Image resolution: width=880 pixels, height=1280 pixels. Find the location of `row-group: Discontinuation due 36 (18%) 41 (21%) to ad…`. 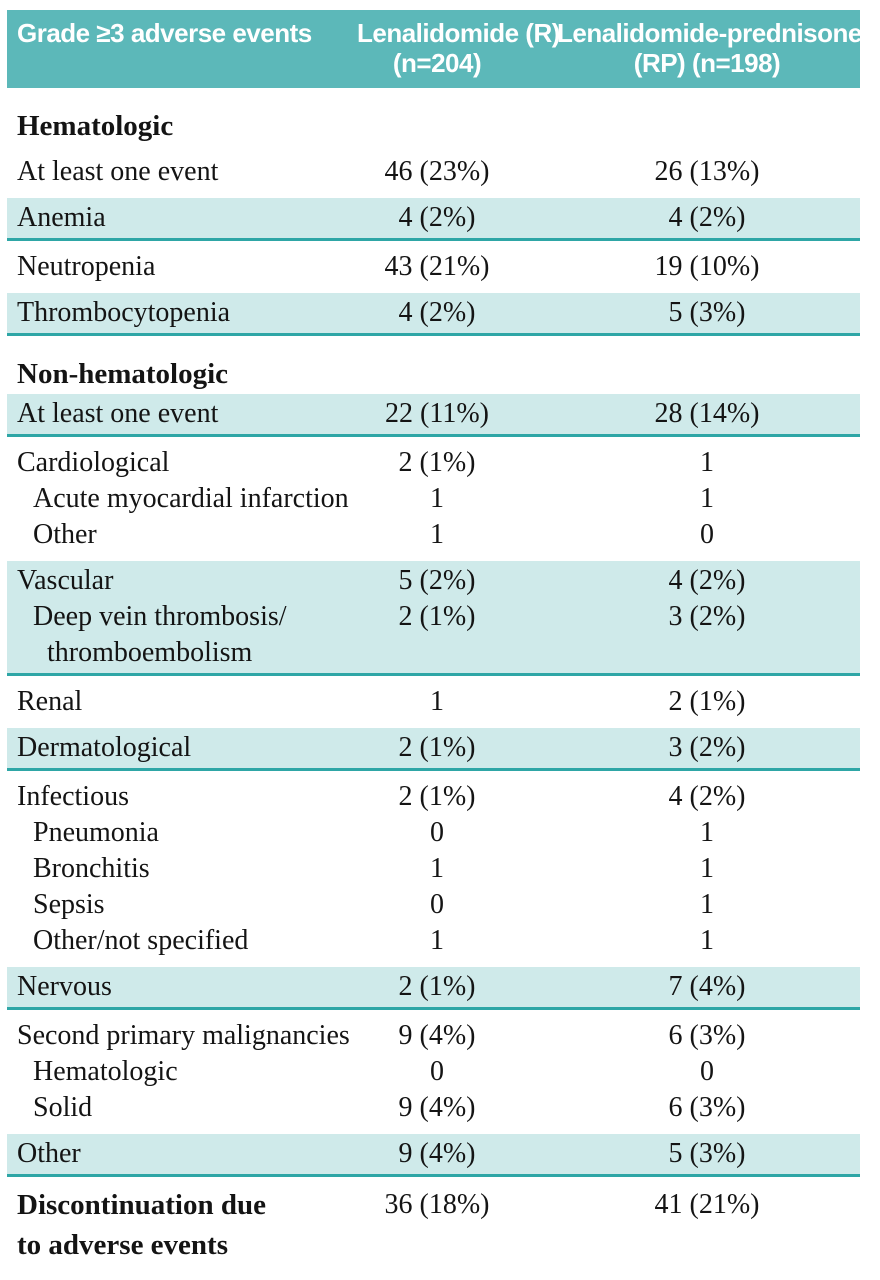

row-group: Discontinuation due 36 (18%) 41 (21%) to ad… is located at coordinates (433, 1225).